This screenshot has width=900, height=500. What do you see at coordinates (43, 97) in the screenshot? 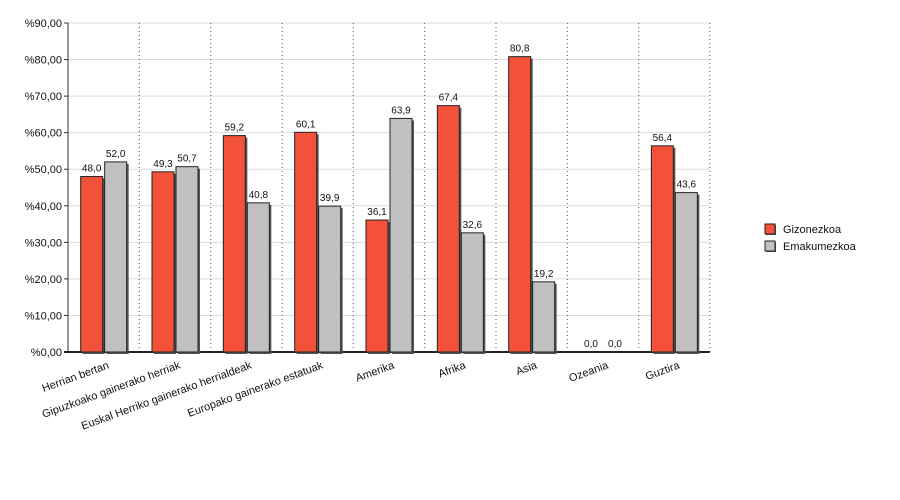
I see `y-tick-label: %70,00` at bounding box center [43, 97].